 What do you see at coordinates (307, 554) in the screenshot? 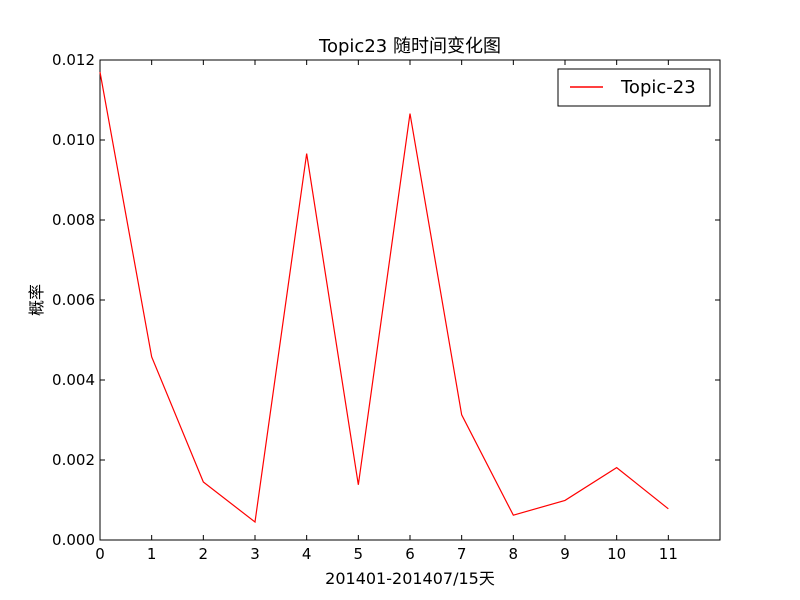
I see `x-tick-label: 4` at bounding box center [307, 554].